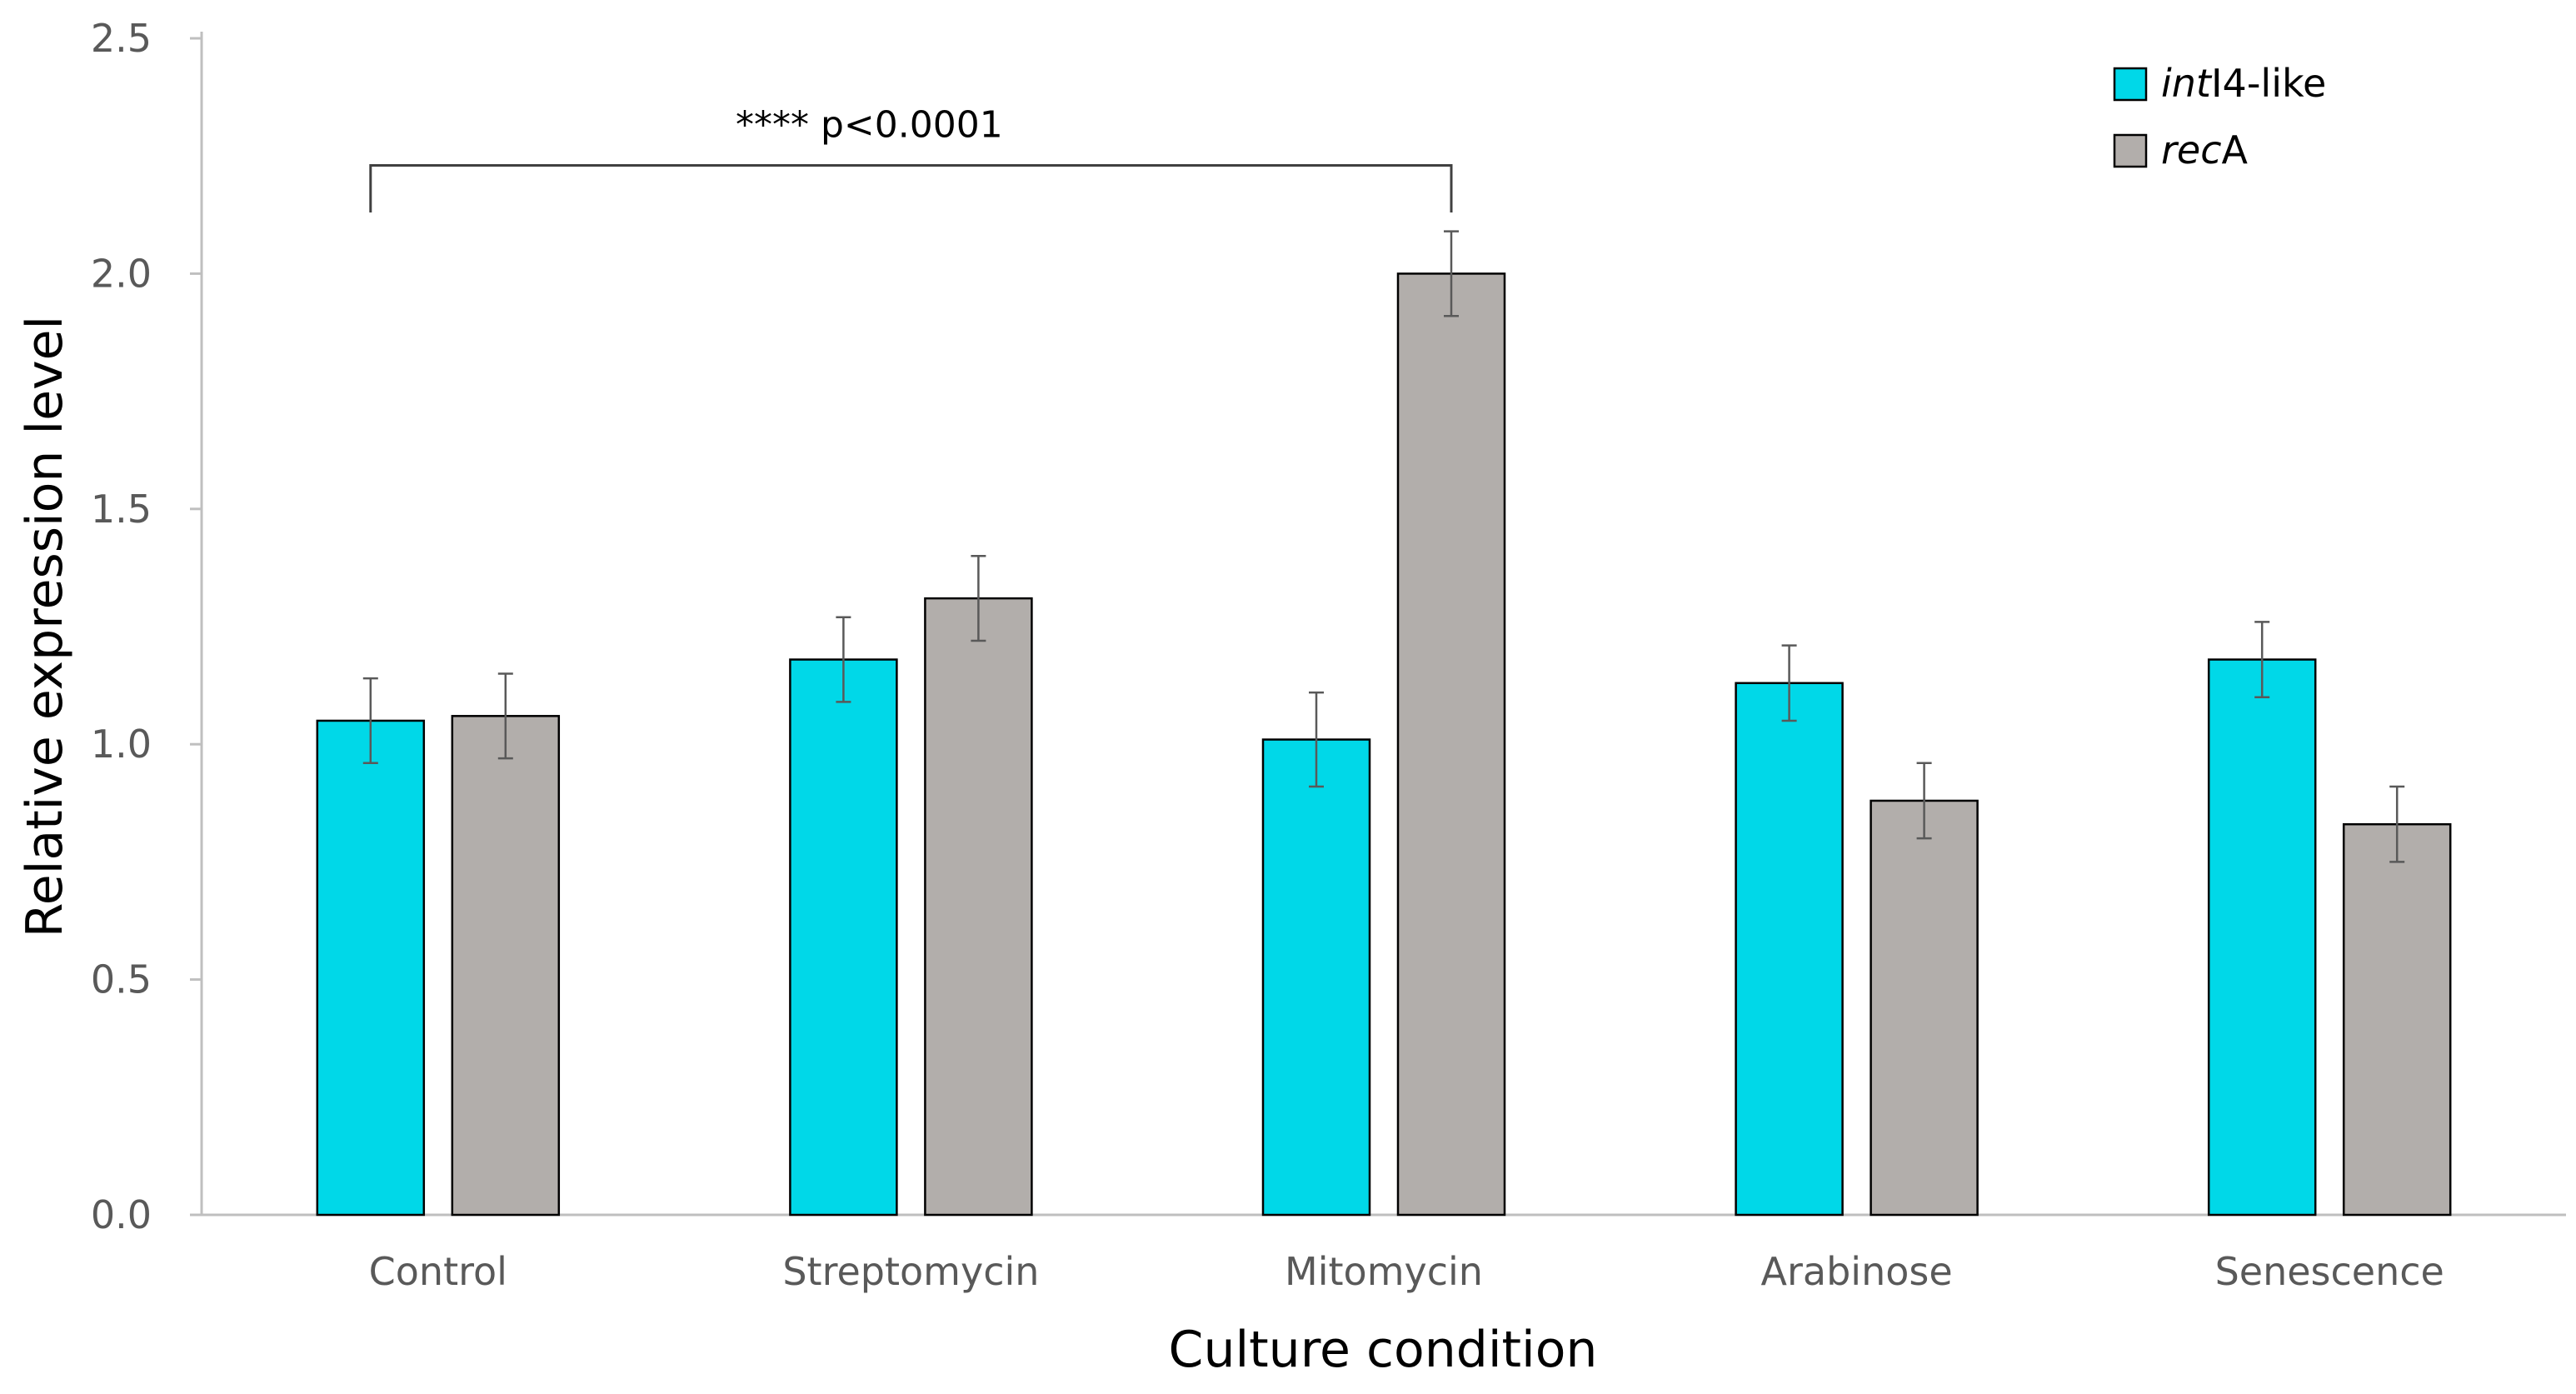 Image resolution: width=2576 pixels, height=1394 pixels. What do you see at coordinates (121, 510) in the screenshot?
I see `y-tick-label: 1.5` at bounding box center [121, 510].